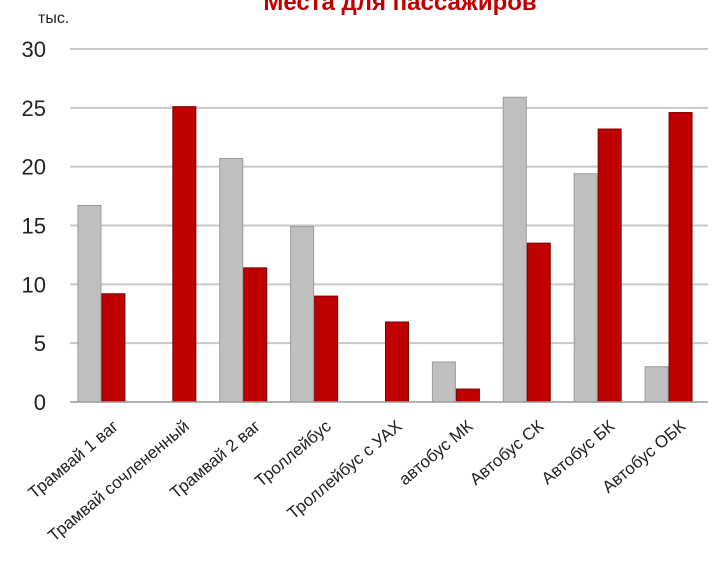 The image size is (715, 578). What do you see at coordinates (53, 18) in the screenshot?
I see `y-axis-unit-label: тыс.` at bounding box center [53, 18].